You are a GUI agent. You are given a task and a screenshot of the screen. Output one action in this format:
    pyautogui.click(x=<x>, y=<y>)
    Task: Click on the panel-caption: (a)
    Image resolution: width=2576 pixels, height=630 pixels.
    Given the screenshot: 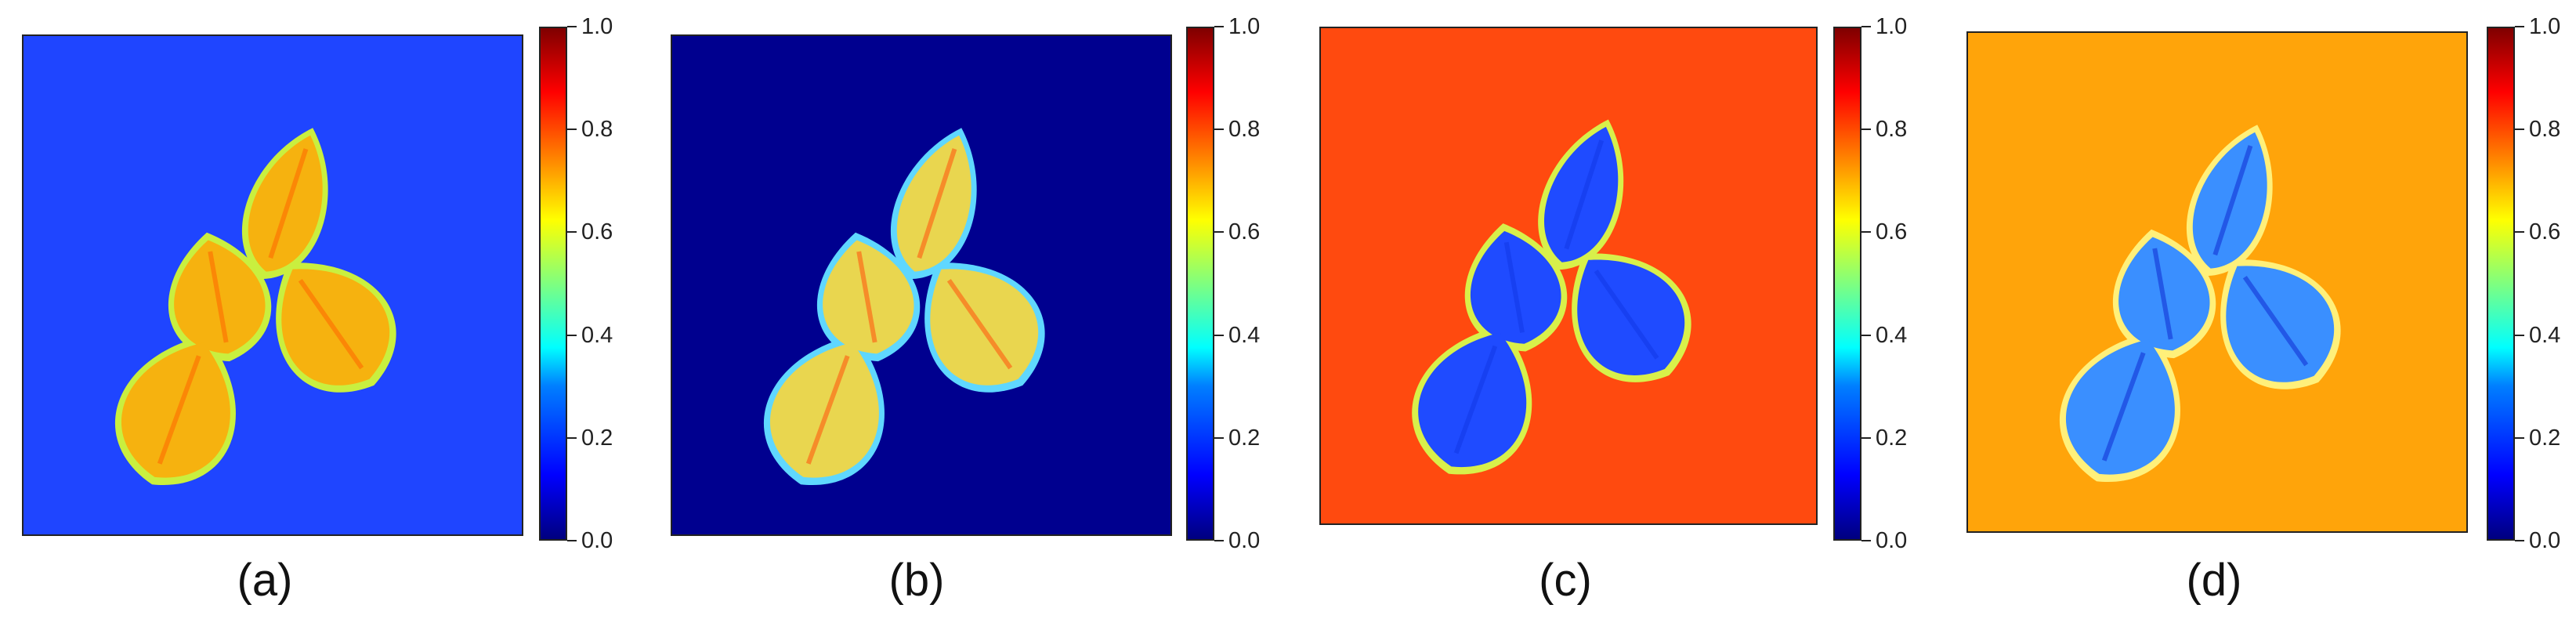 What is the action you would take?
    pyautogui.click(x=265, y=580)
    